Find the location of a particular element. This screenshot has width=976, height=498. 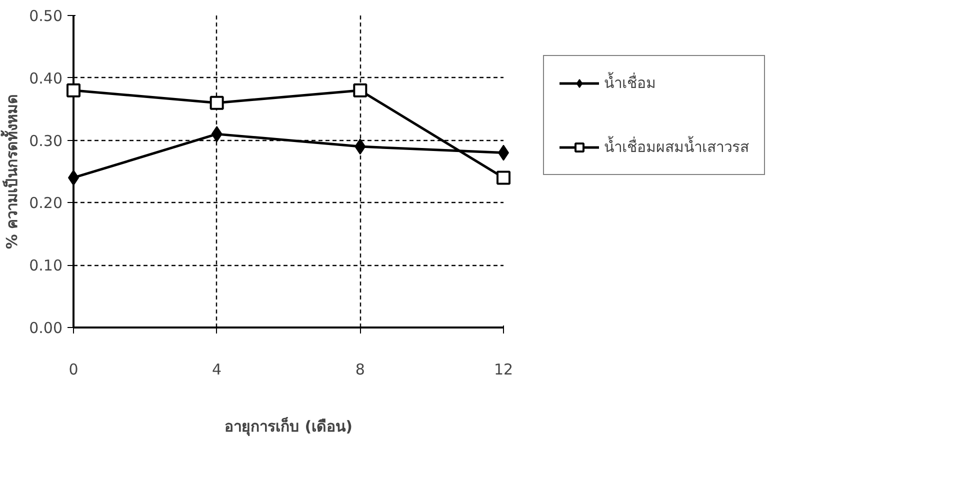

legend-label: น้ำเชื่อมผสมน้ำเสาวรส is located at coordinates (676, 146).